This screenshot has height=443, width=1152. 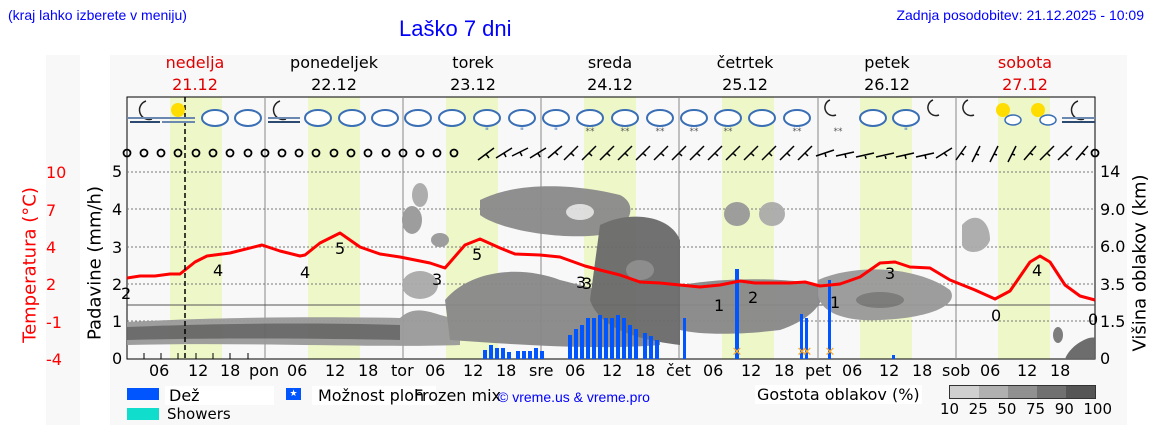 I want to click on x-tick: čet, so click(x=678, y=370).